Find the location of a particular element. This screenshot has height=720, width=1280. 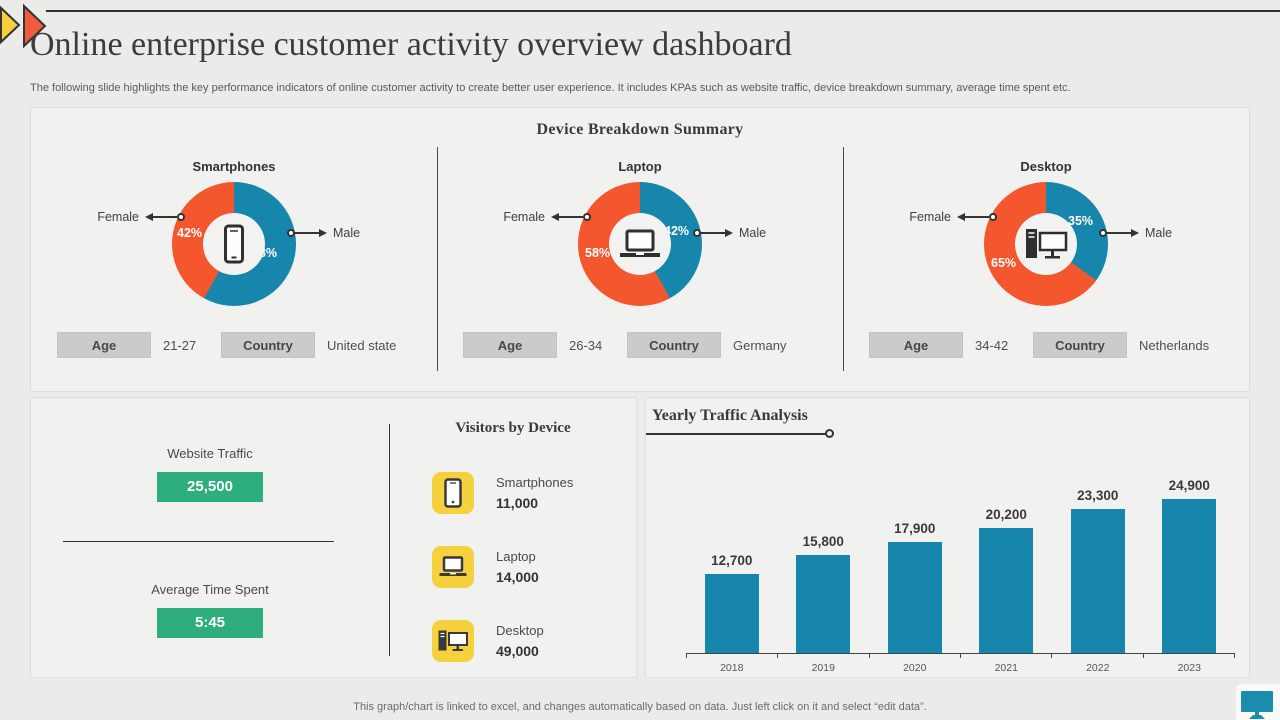

donut-ring: 58% 42% is located at coordinates (640, 244).